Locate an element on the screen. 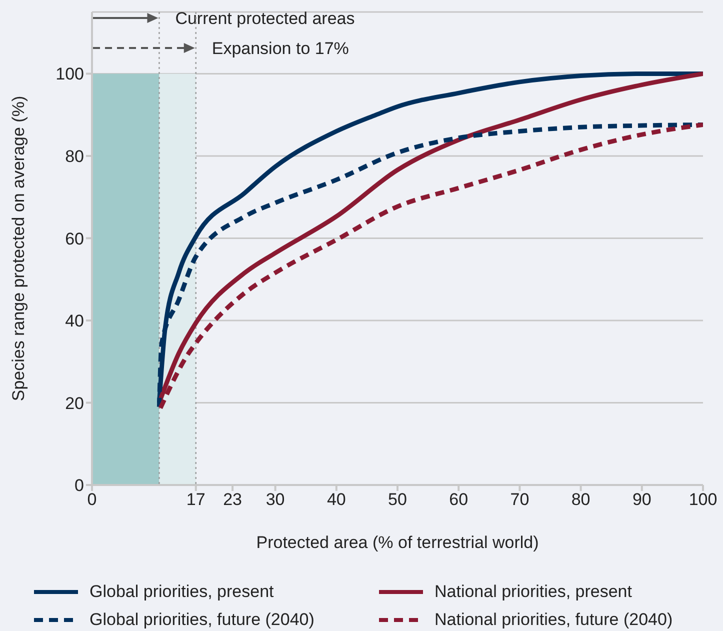  y-axis-title: Species range protected on average (%) is located at coordinates (18, 249).